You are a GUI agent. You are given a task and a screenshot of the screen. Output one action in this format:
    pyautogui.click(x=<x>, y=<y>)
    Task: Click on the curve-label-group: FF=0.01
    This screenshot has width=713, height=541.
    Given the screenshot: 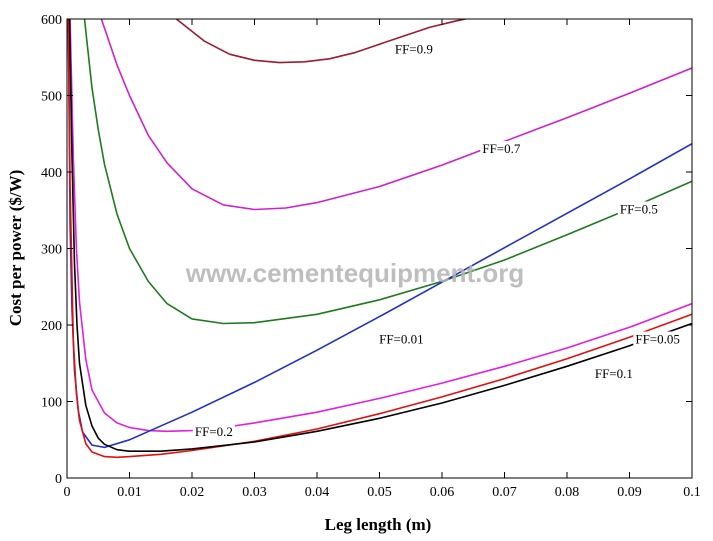 What is the action you would take?
    pyautogui.click(x=401, y=339)
    